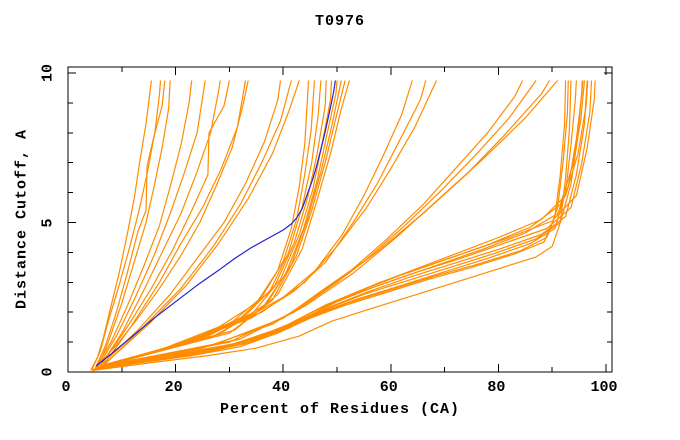 The image size is (680, 440). Describe the element at coordinates (66, 387) in the screenshot. I see `x-tick-label: 0` at that location.